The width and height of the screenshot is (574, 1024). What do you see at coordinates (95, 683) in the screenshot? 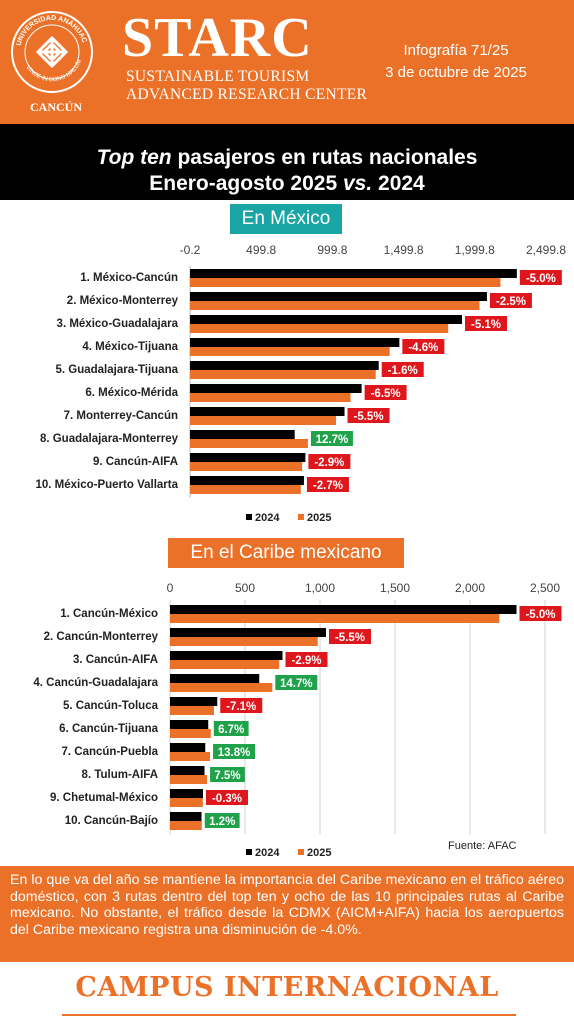
I see `cb-category-label: 4. Cancún-Guadalajara` at bounding box center [95, 683].